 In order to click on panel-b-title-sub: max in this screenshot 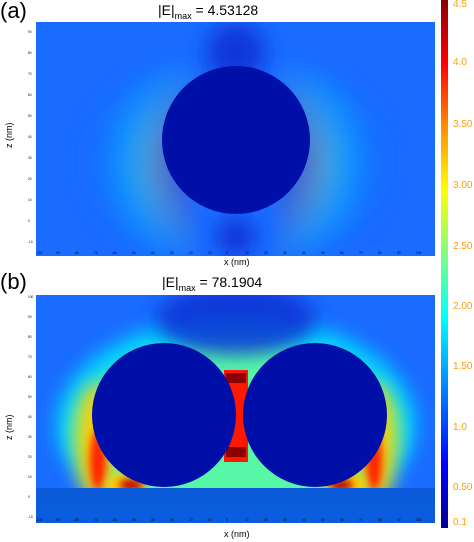, I will do `click(187, 287)`.